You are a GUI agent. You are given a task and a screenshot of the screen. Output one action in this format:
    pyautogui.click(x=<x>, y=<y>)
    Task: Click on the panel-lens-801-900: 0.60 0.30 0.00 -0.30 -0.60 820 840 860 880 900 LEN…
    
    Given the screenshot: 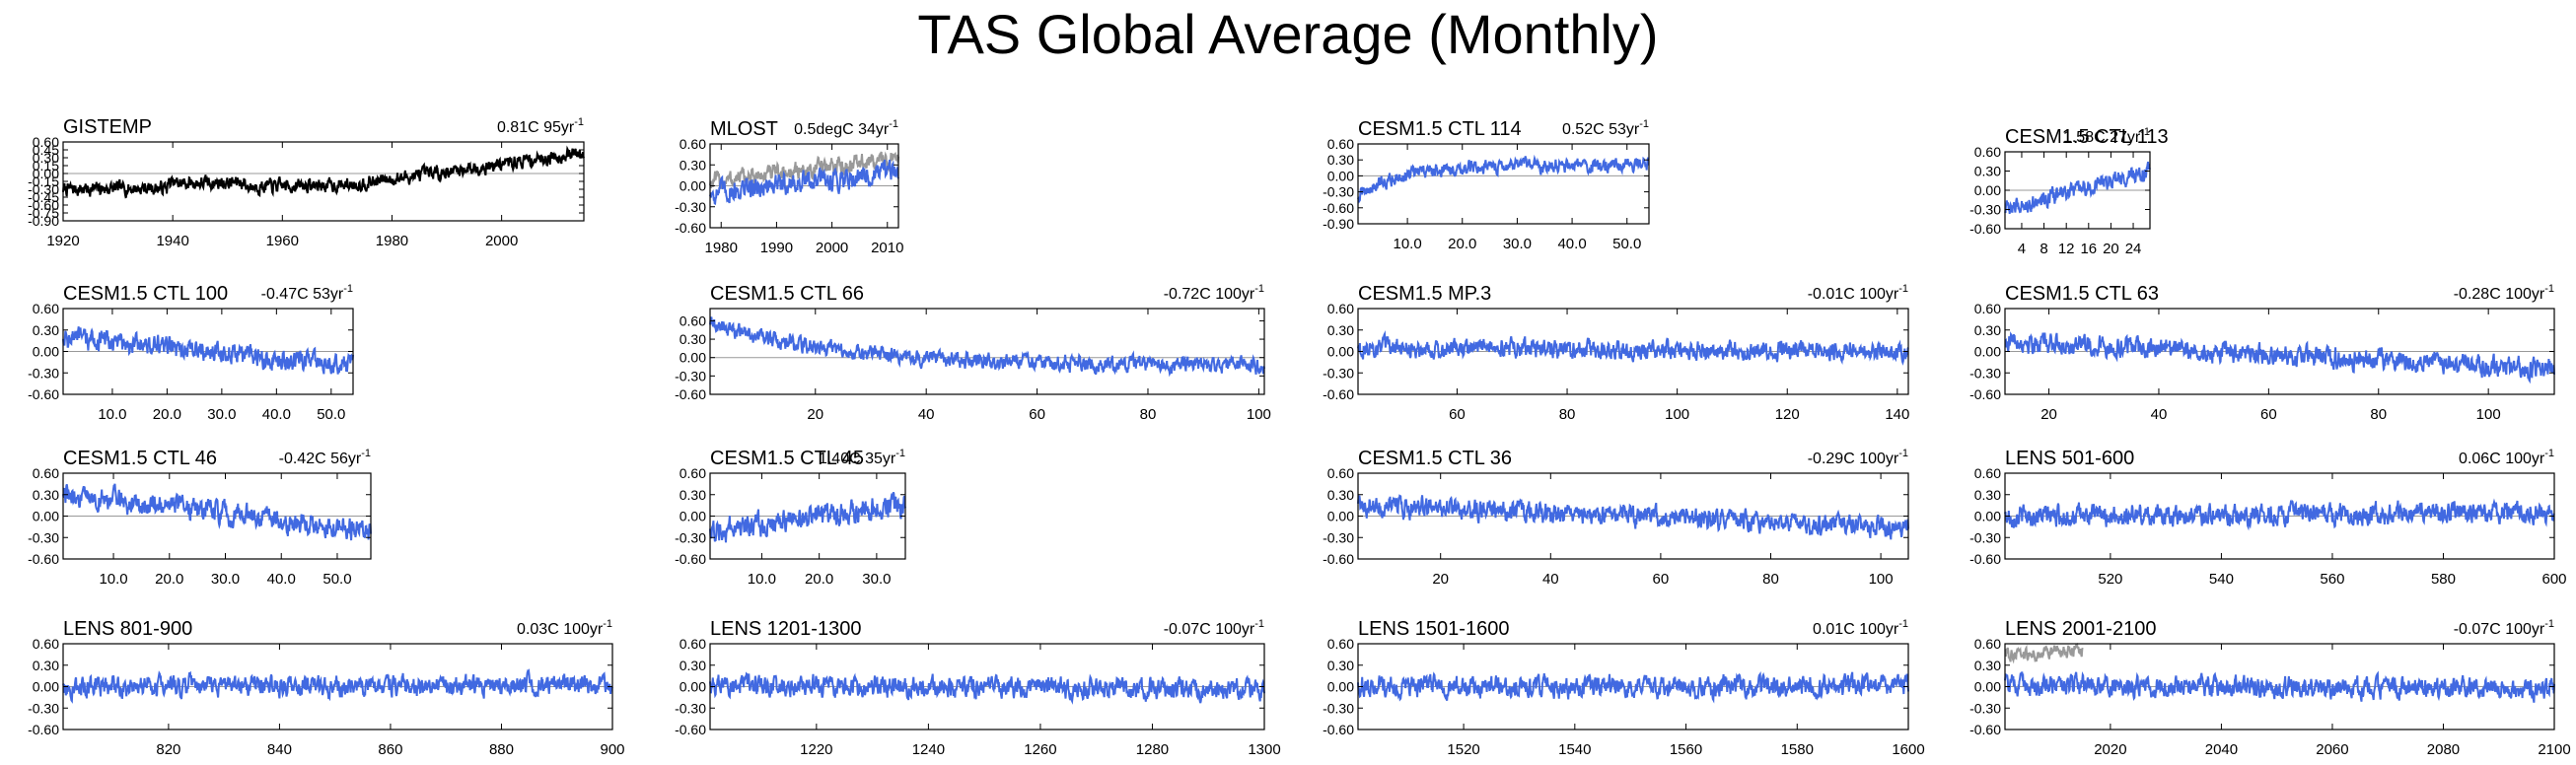 What is the action you would take?
    pyautogui.click(x=326, y=688)
    